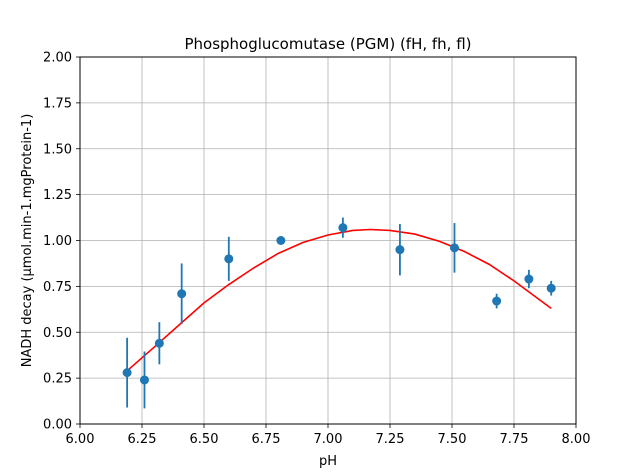  Describe the element at coordinates (142, 439) in the screenshot. I see `x-tick-label: 6.25` at that location.